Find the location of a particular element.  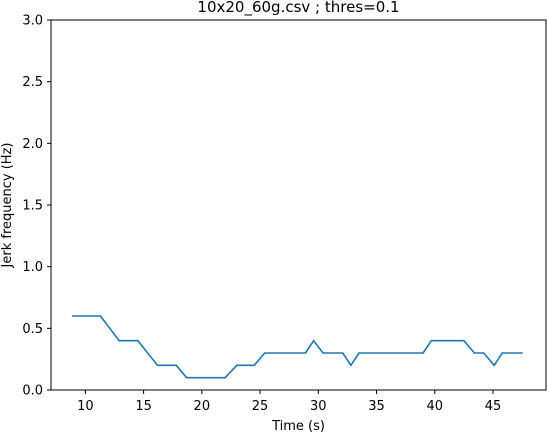

y-axis-ticks: 0.0 0.5 1.0 1.5 2.0 2.5 3.0 is located at coordinates (36, 206).